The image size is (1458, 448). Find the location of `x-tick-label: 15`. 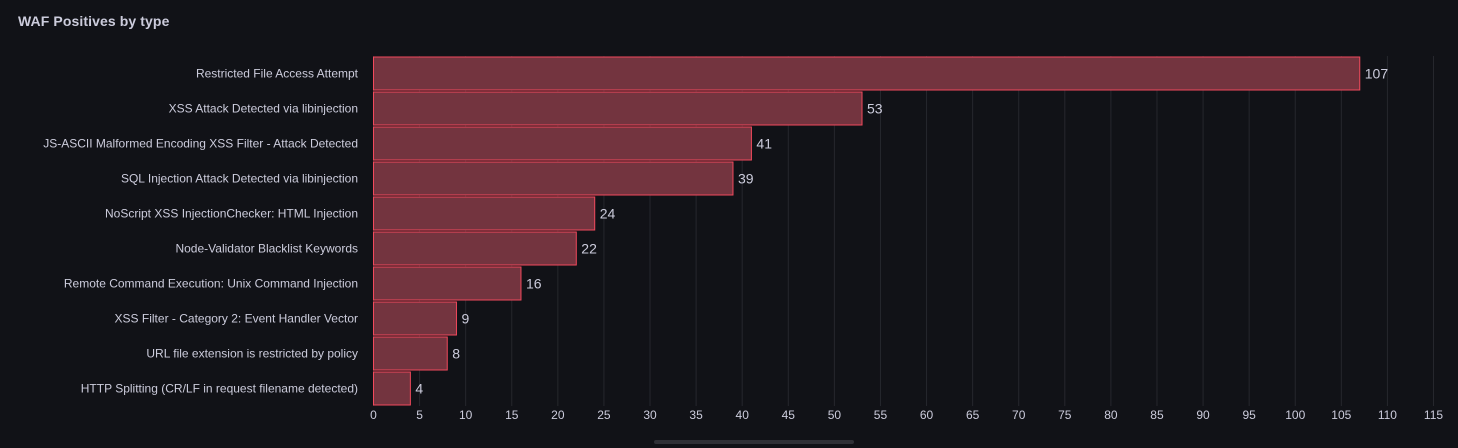

x-tick-label: 15 is located at coordinates (512, 415).